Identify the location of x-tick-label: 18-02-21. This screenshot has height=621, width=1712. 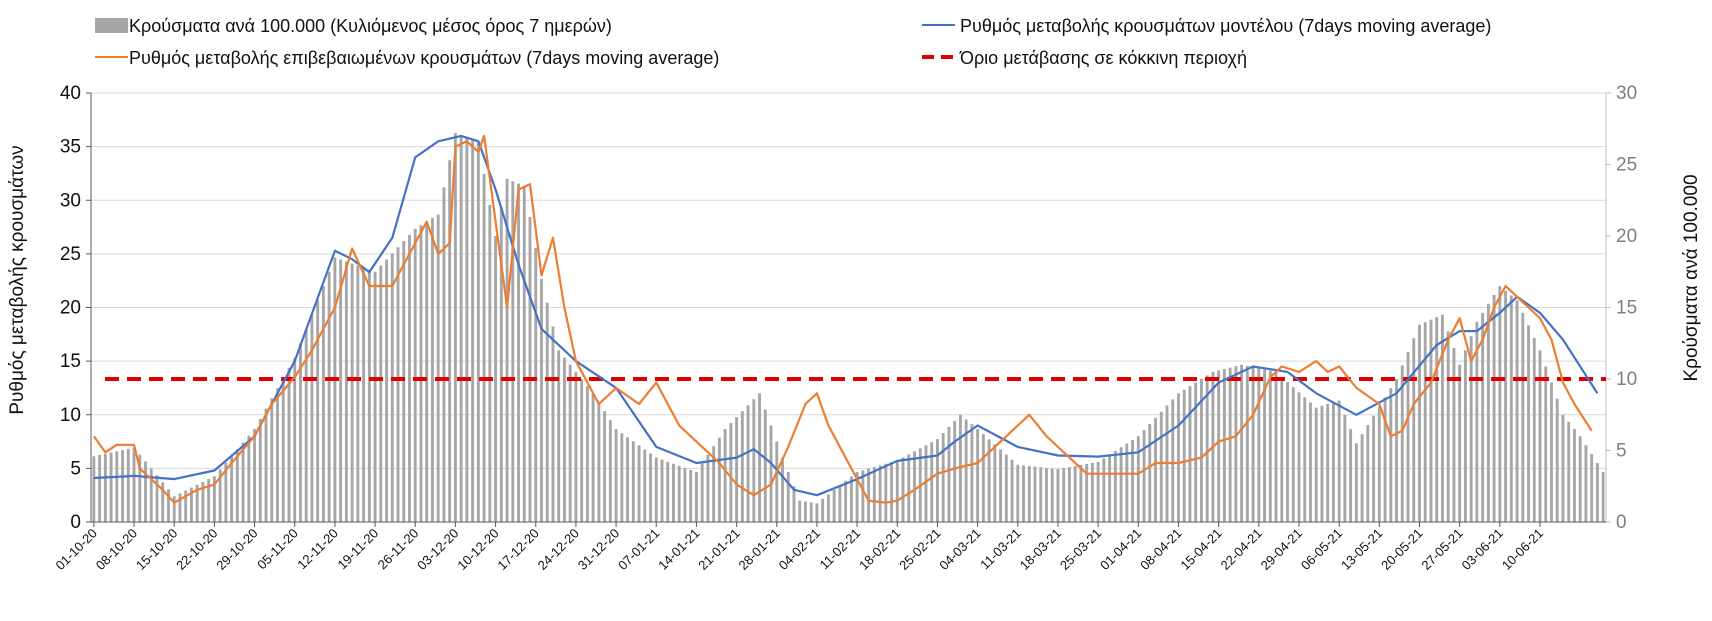
(879, 549).